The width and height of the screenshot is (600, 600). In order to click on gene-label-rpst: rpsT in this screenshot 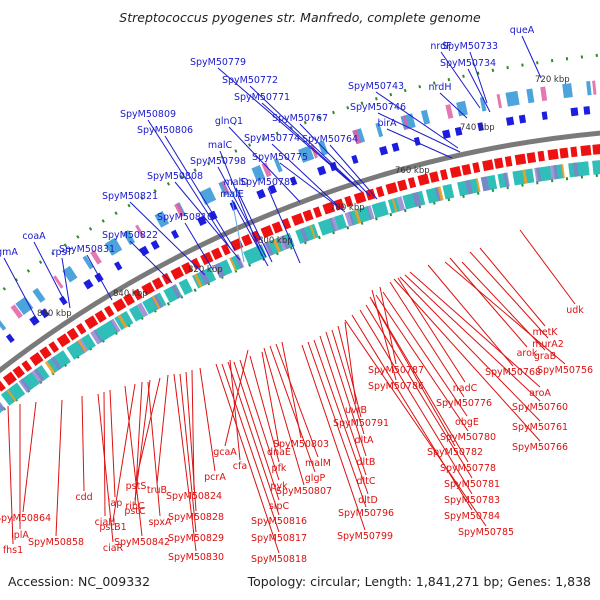, I will do `click(62, 252)`.